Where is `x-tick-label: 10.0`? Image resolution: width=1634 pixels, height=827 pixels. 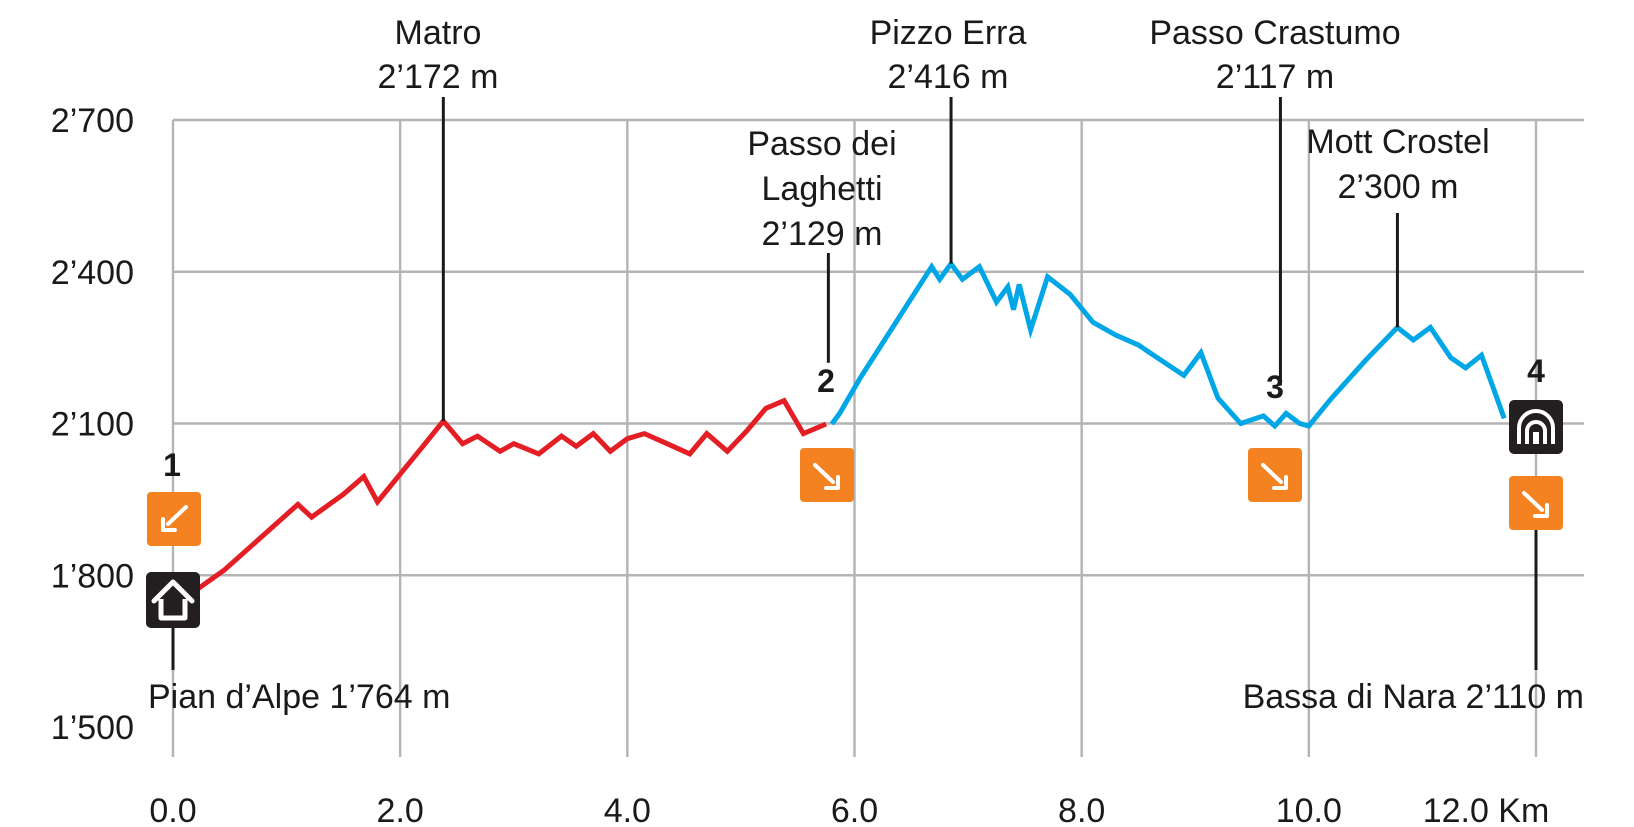
x-tick-label: 10.0 is located at coordinates (1309, 809).